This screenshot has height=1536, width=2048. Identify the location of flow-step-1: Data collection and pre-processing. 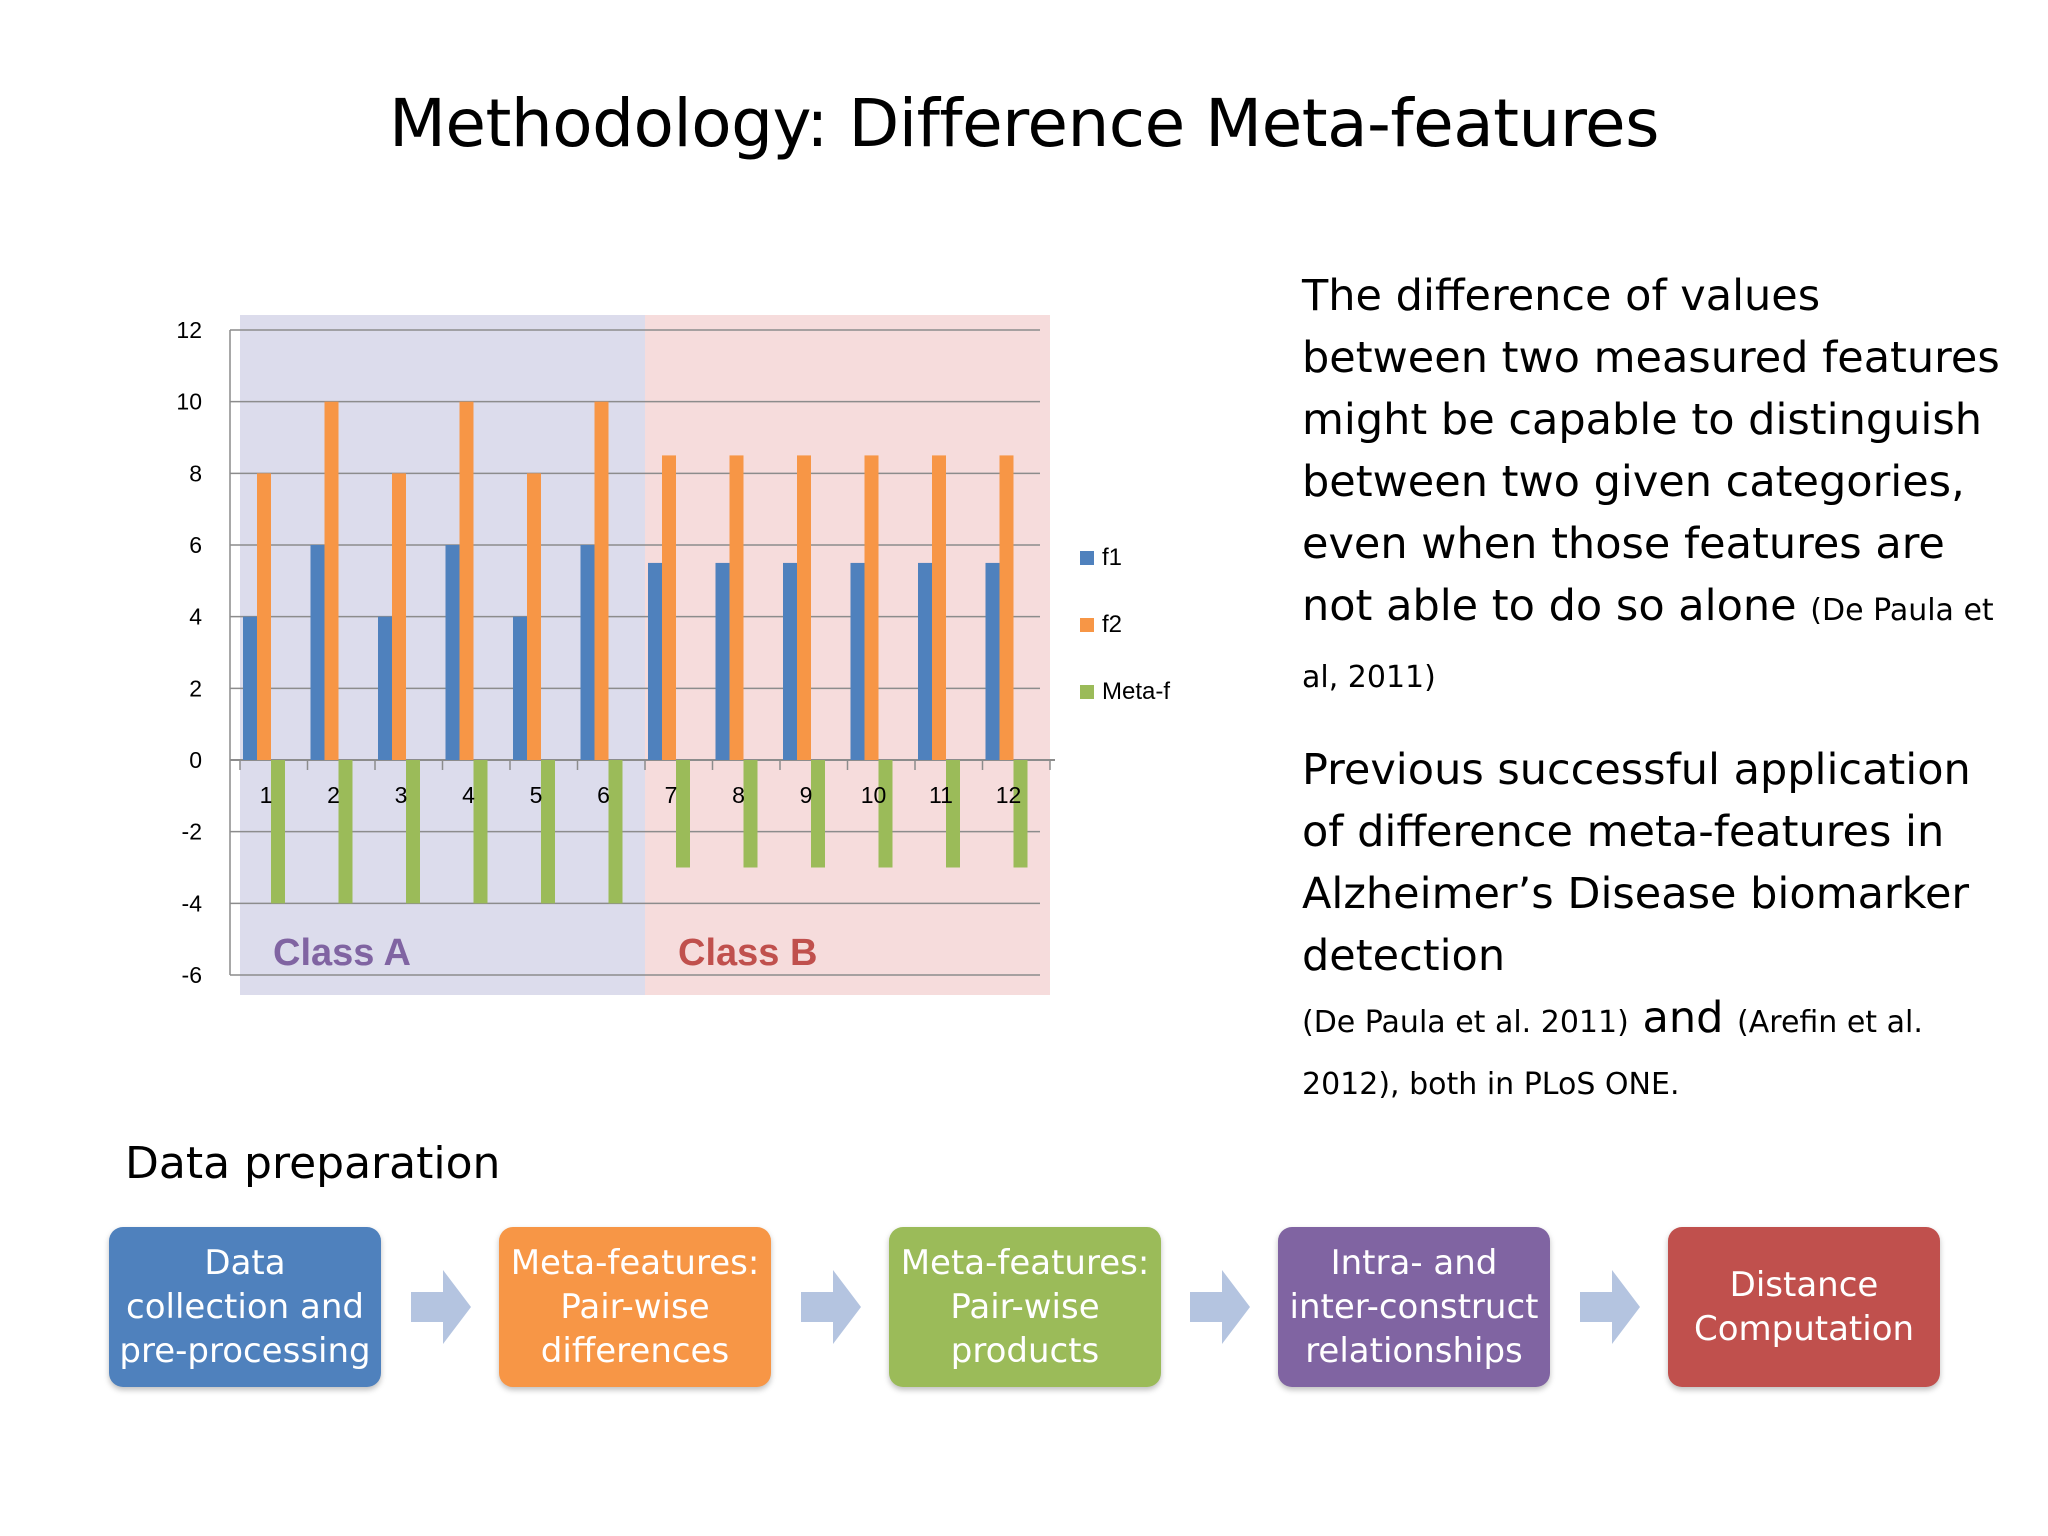
(245, 1307).